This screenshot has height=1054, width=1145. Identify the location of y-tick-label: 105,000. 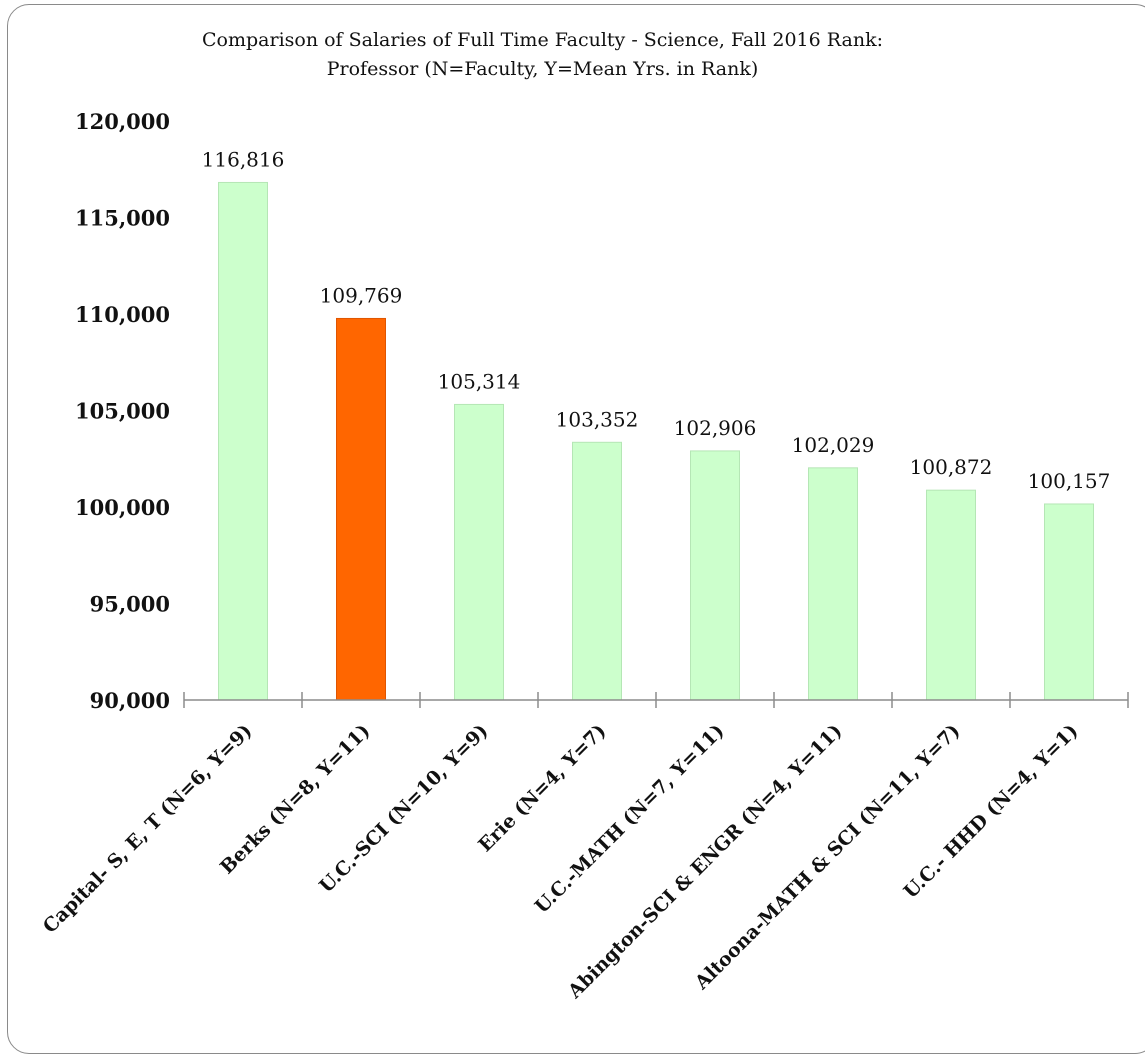
(122, 411).